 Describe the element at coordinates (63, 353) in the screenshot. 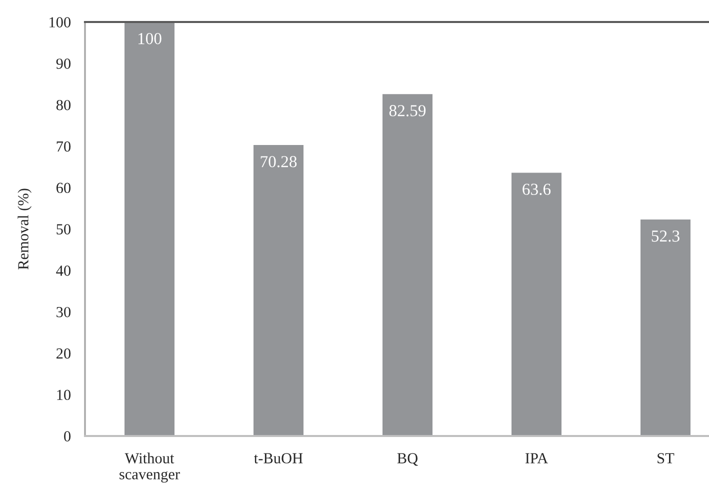

I see `y-tick-label: 20` at that location.